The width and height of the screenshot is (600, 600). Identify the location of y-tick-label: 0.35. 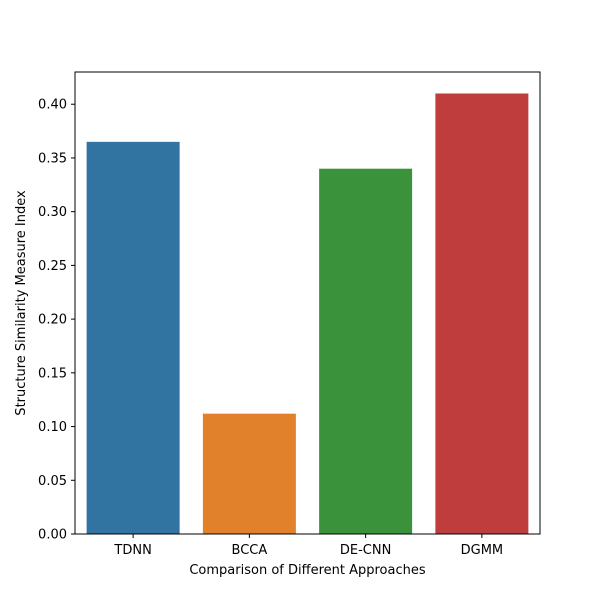
(52, 158).